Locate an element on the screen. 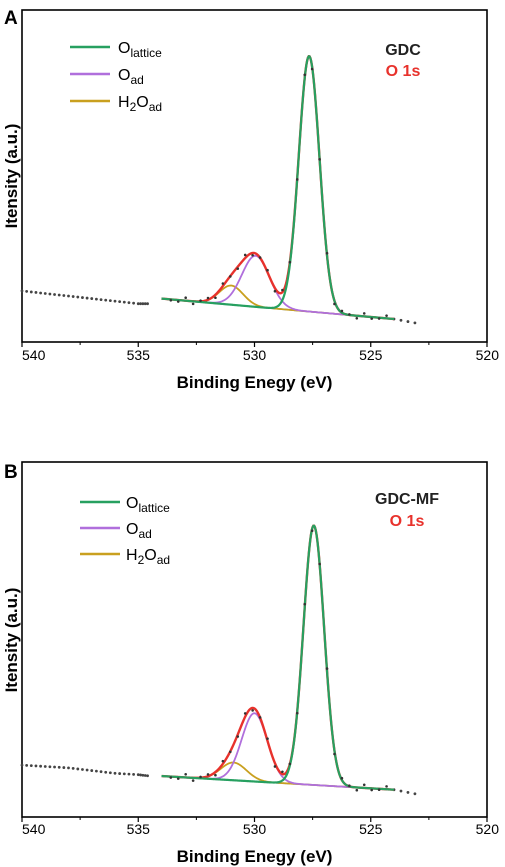 Image resolution: width=505 pixels, height=867 pixels. legend-label-sub: lattice is located at coordinates (154, 508).